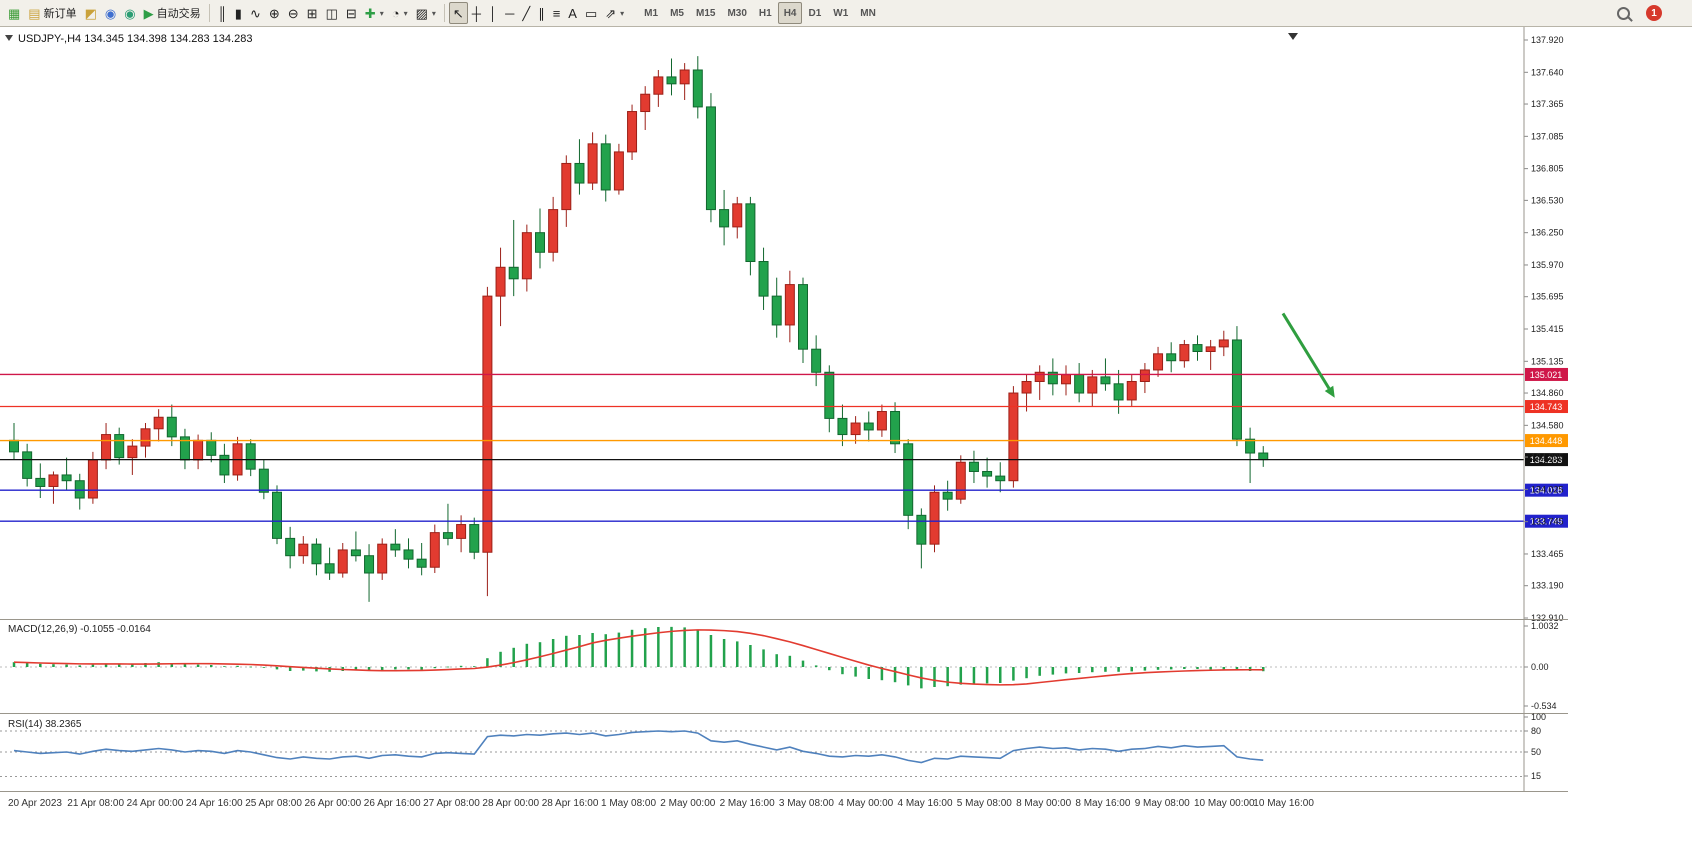 This screenshot has height=856, width=1692. Describe the element at coordinates (572, 13) in the screenshot. I see `text-button: A` at that location.